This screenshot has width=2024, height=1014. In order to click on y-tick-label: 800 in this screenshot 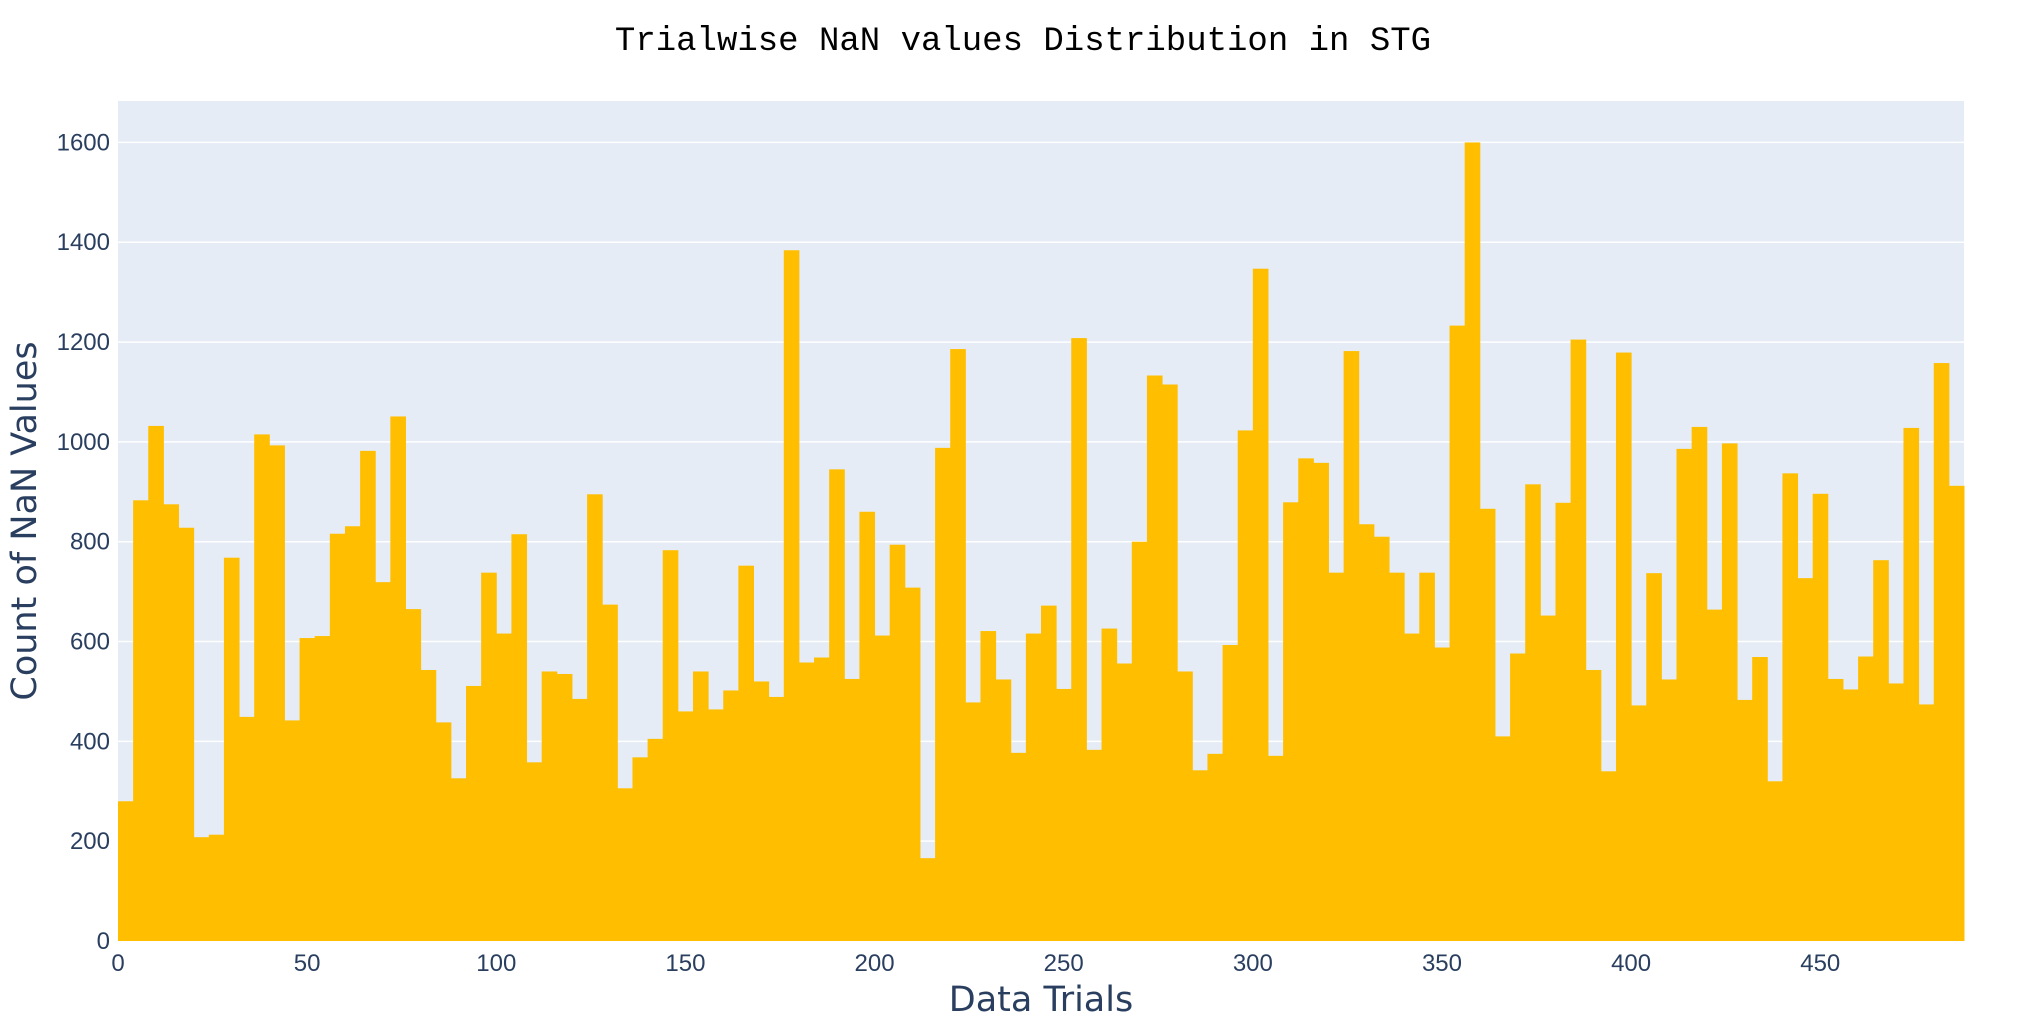, I will do `click(90, 542)`.